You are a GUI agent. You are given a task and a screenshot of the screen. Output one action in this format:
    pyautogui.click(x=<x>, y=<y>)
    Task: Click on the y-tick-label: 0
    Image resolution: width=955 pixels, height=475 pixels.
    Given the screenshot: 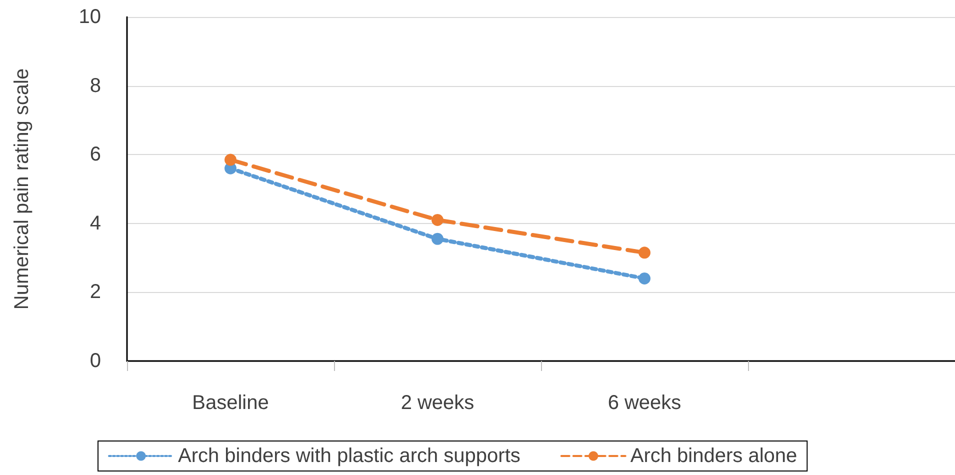 What is the action you would take?
    pyautogui.click(x=95, y=361)
    